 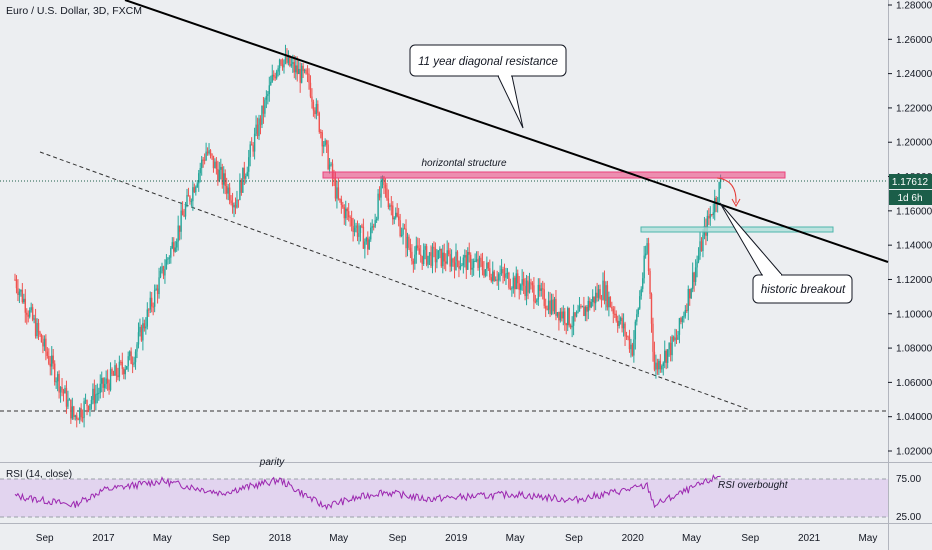 What do you see at coordinates (914, 40) in the screenshot?
I see `price-tick-label: 1.26000` at bounding box center [914, 40].